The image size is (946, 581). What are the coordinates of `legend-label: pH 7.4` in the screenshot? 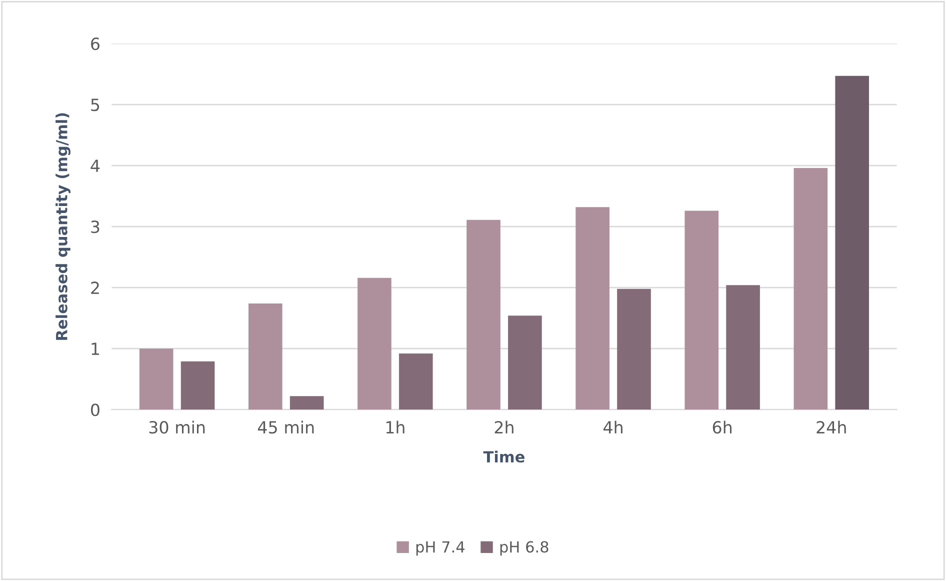 It's located at (440, 548).